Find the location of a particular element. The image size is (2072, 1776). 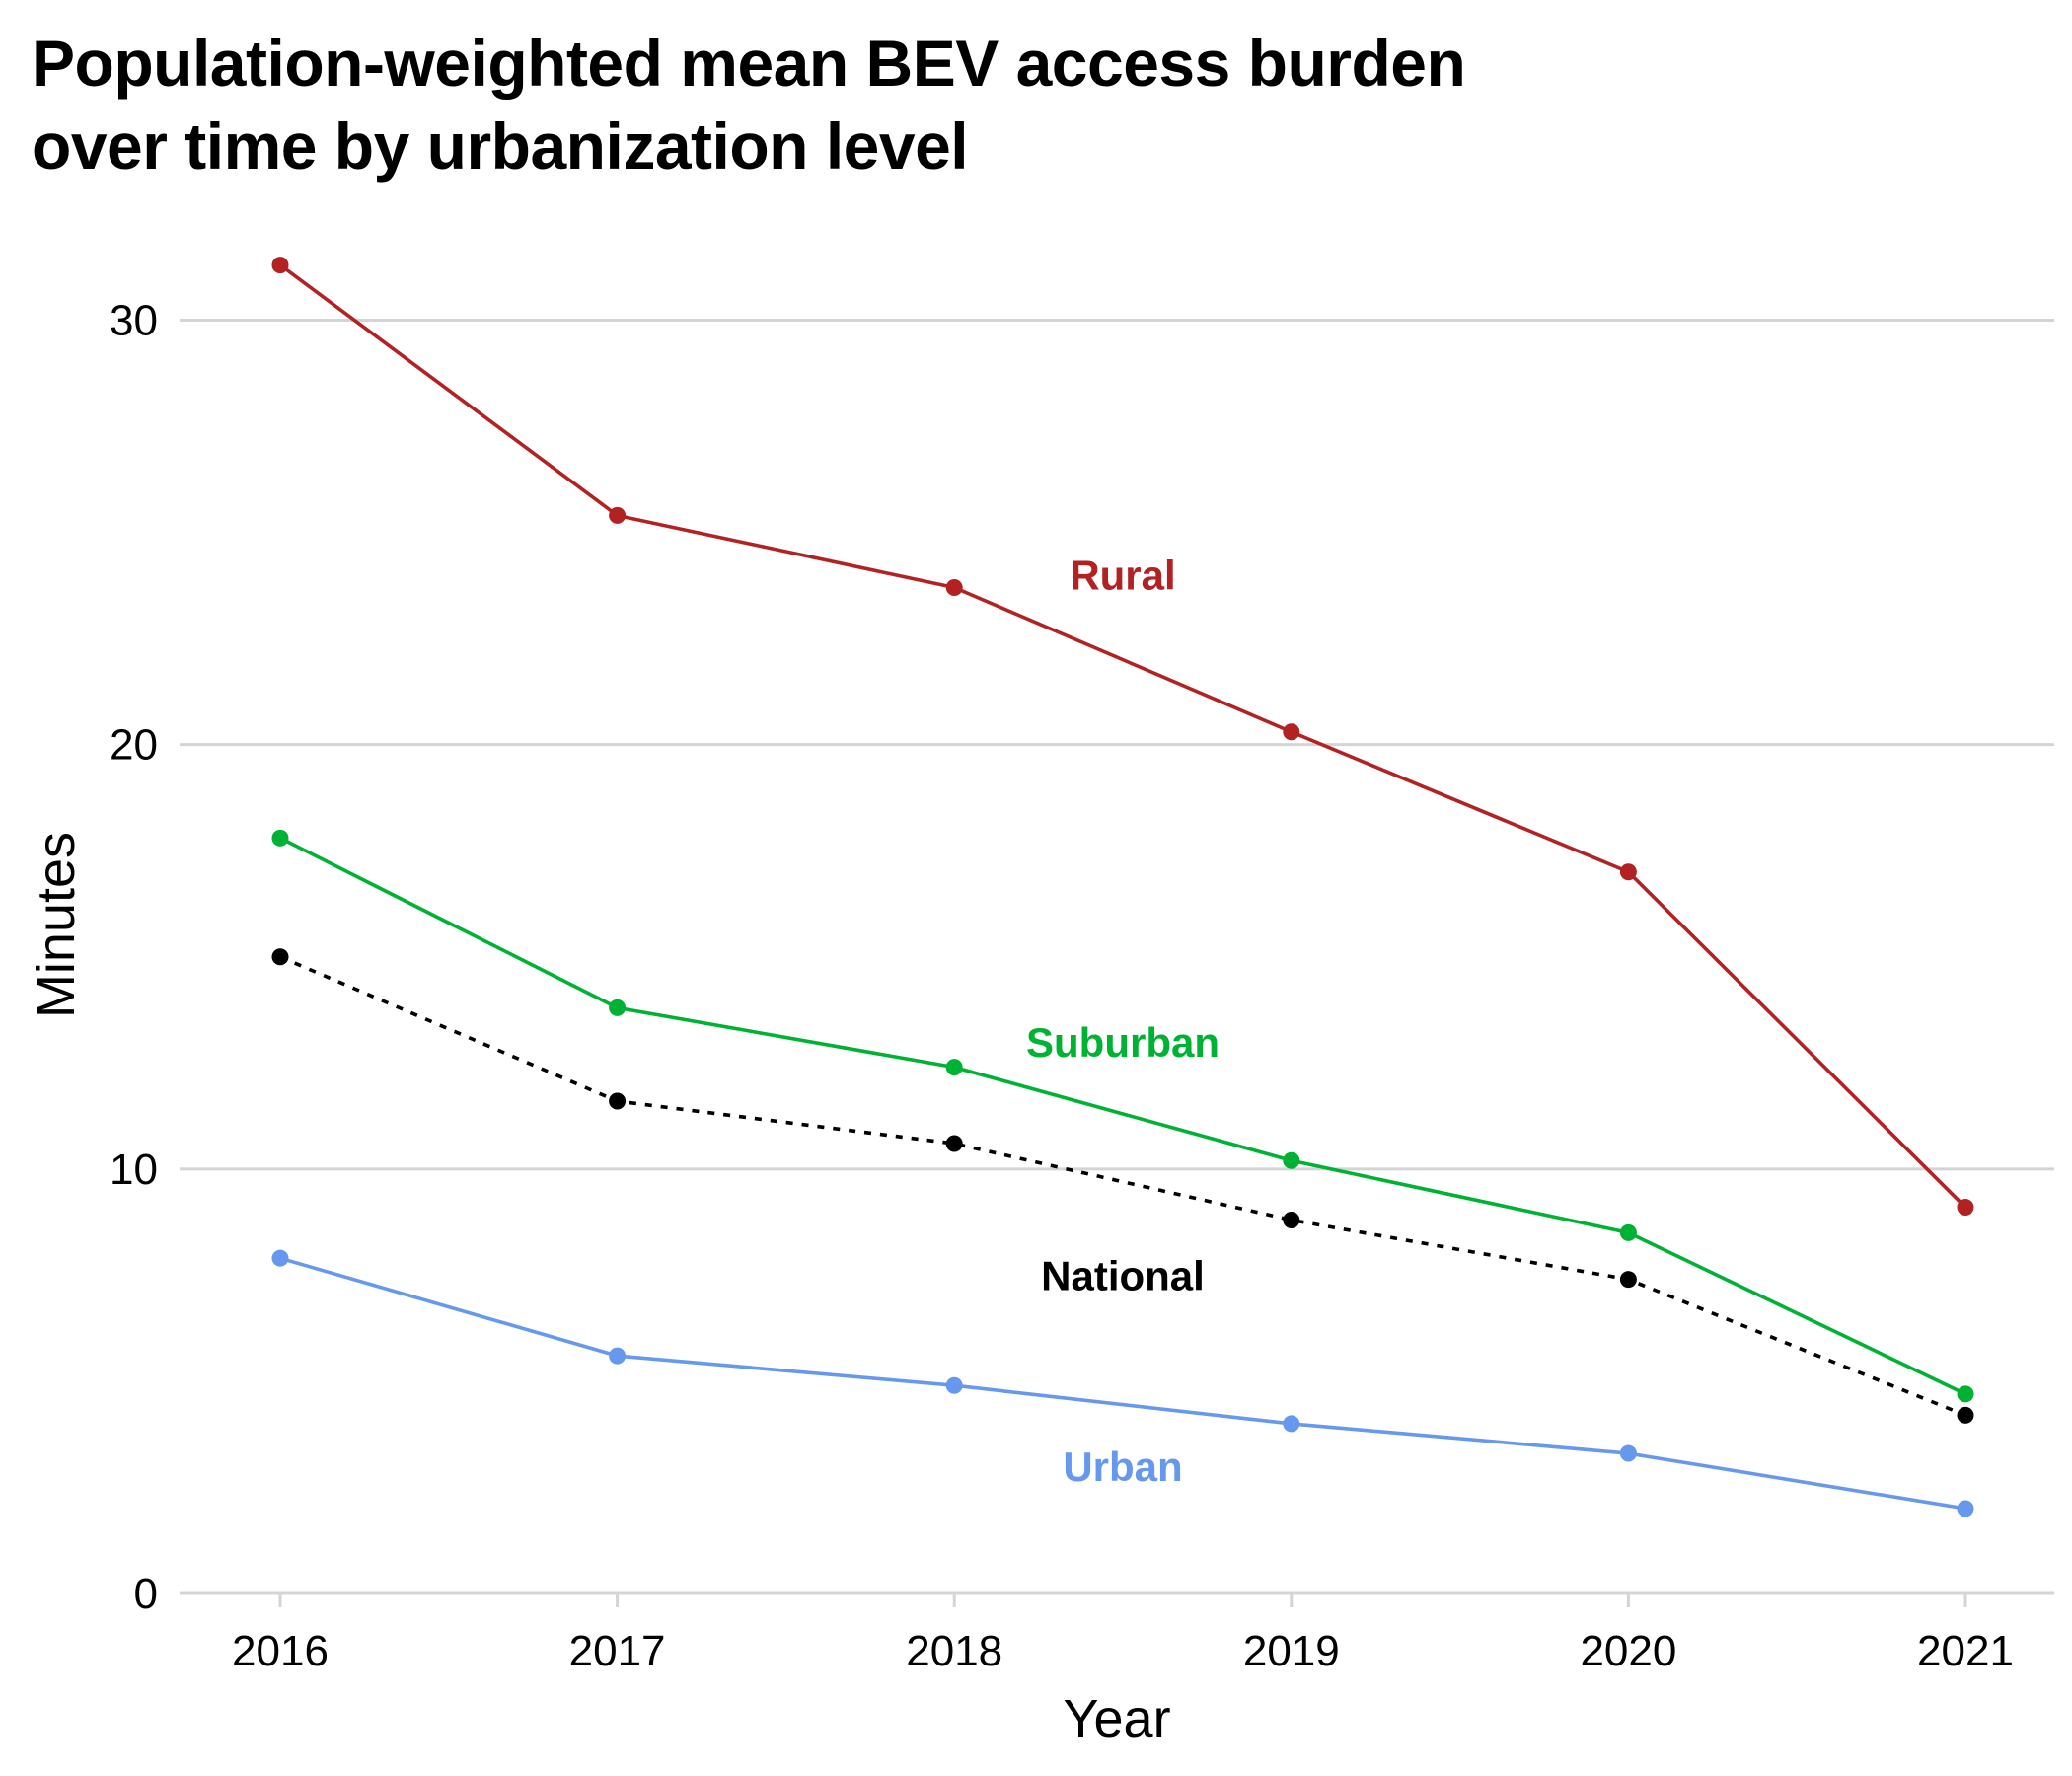

series-label-urban: Urban is located at coordinates (1122, 1467).